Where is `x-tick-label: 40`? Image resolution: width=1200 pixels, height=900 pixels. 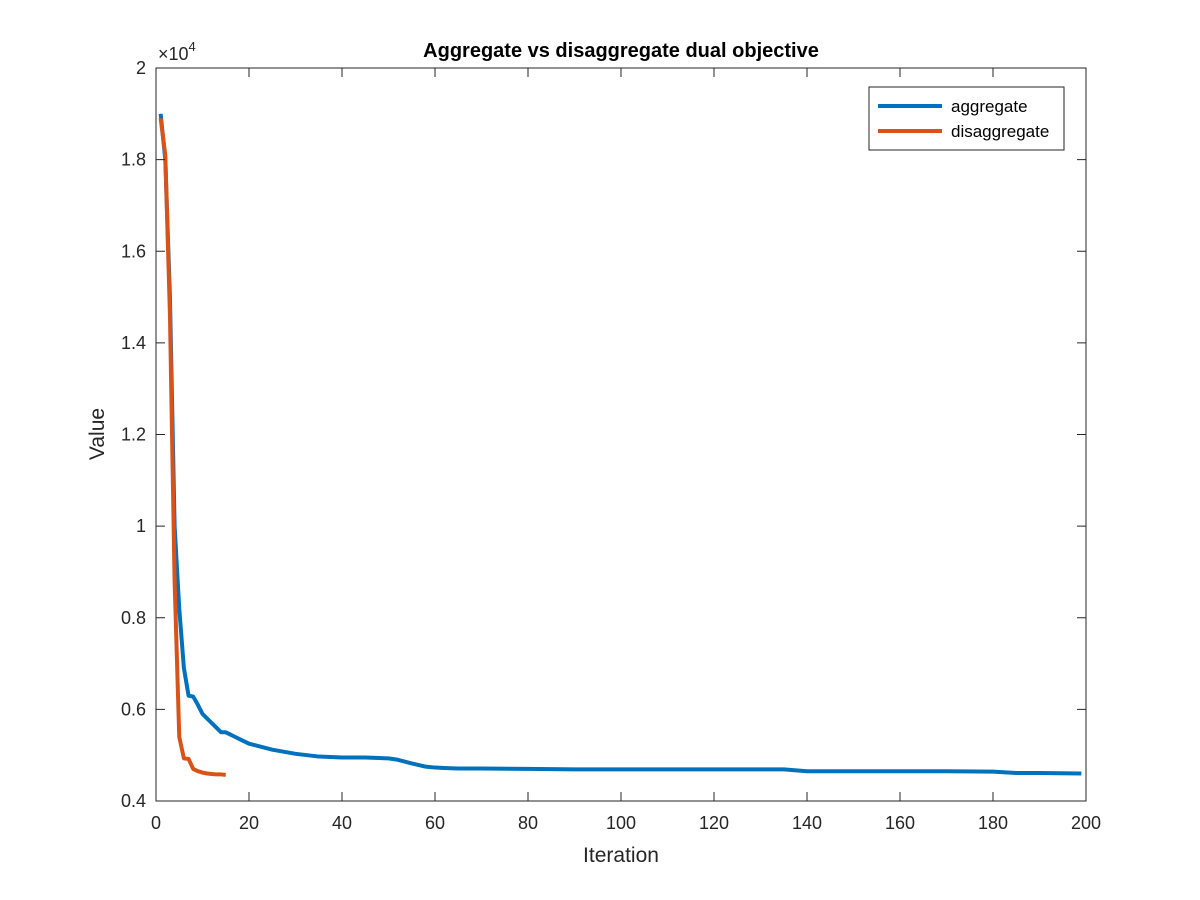
x-tick-label: 40 is located at coordinates (342, 823).